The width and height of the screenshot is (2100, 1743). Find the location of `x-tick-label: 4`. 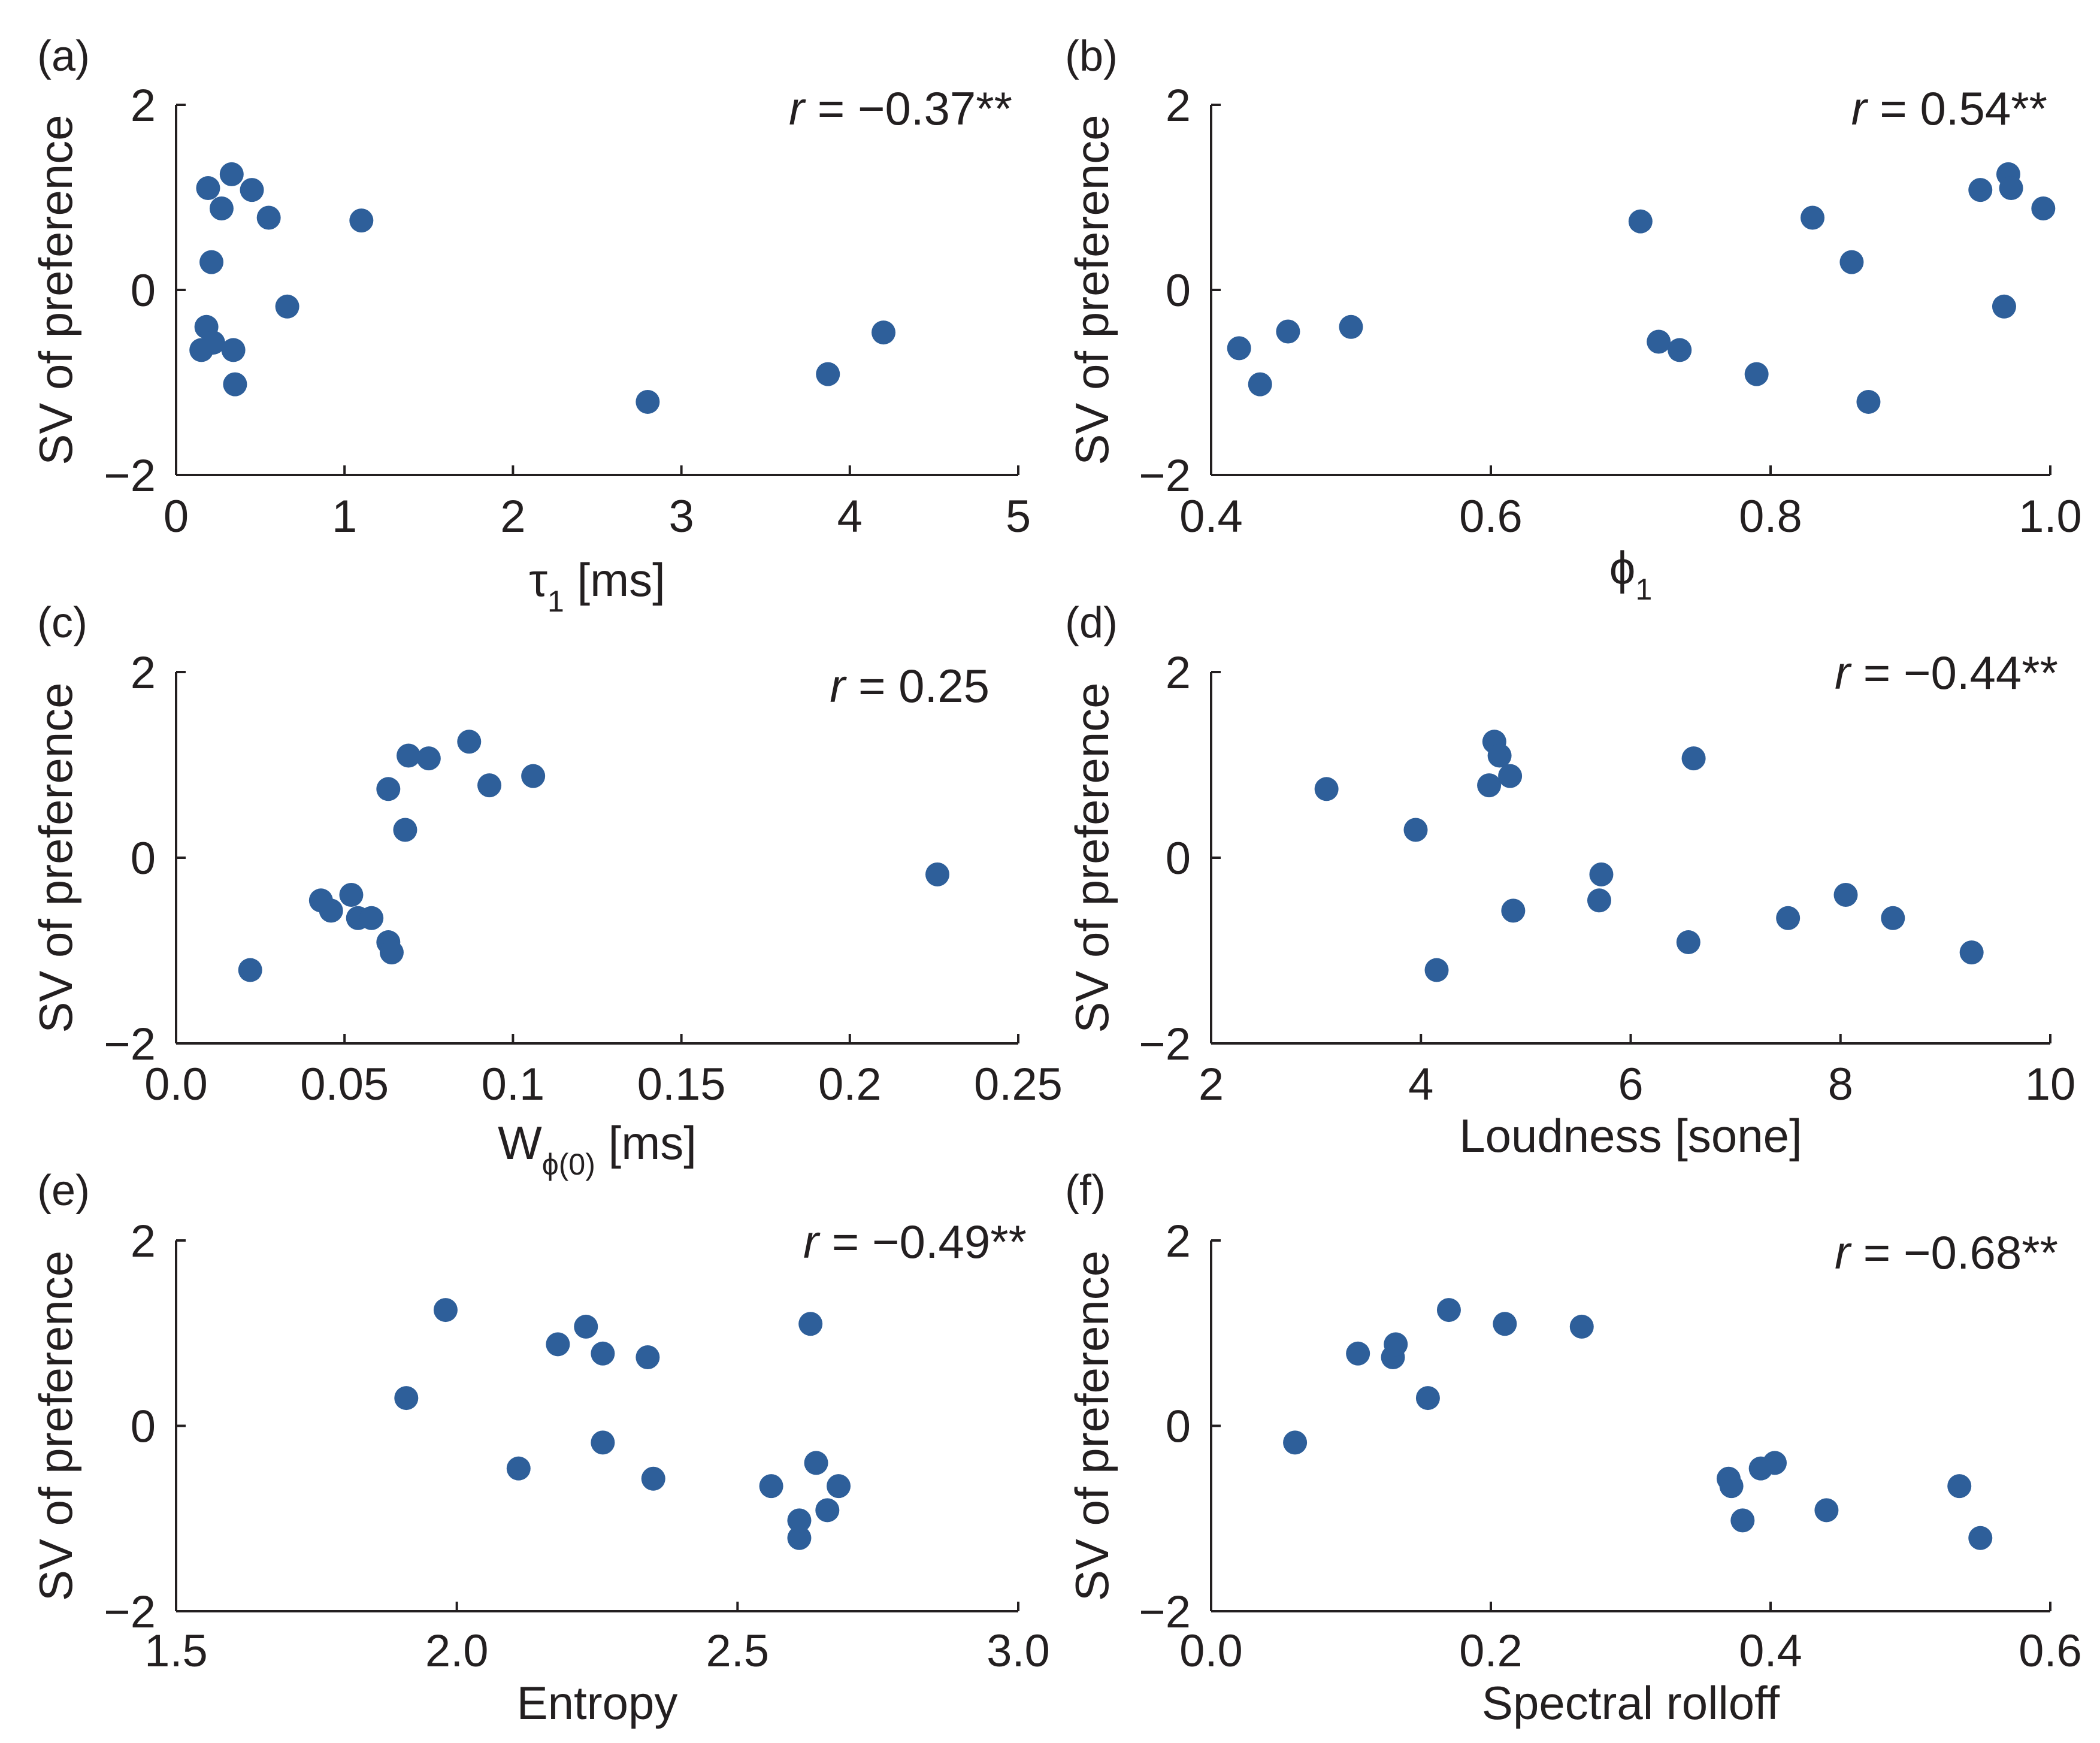

x-tick-label: 4 is located at coordinates (1421, 1084).